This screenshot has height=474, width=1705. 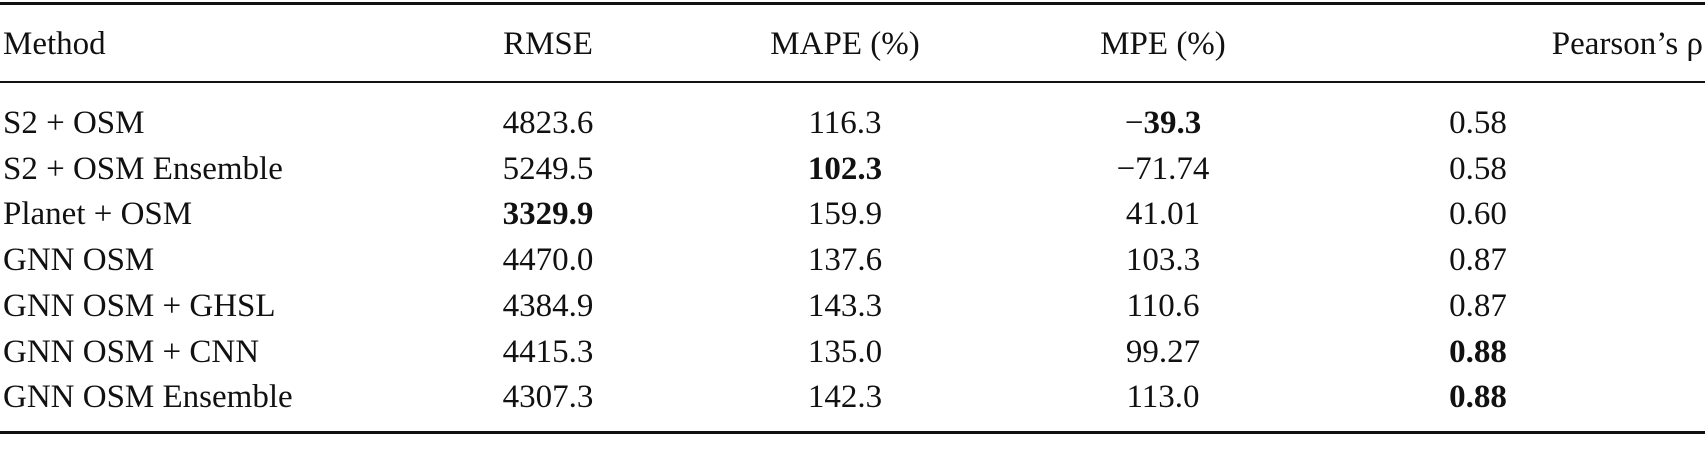 I want to click on header-mape: MAPE (%), so click(x=845, y=44).